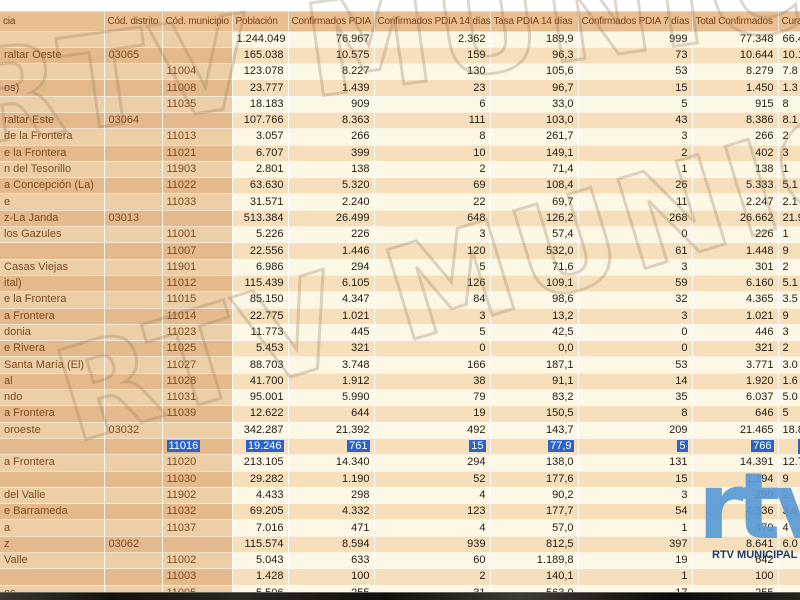 The width and height of the screenshot is (800, 600). I want to click on cell-conf7: 54, so click(635, 512).